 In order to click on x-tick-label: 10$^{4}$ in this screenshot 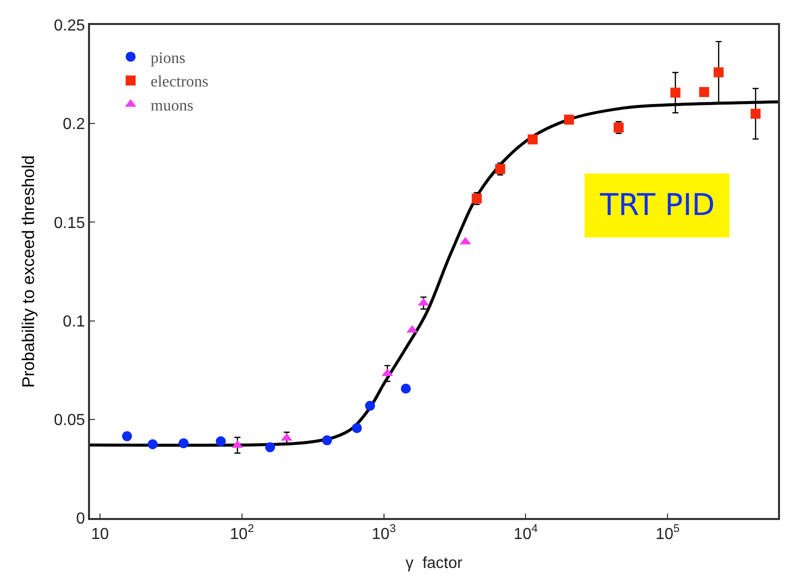, I will do `click(526, 533)`.